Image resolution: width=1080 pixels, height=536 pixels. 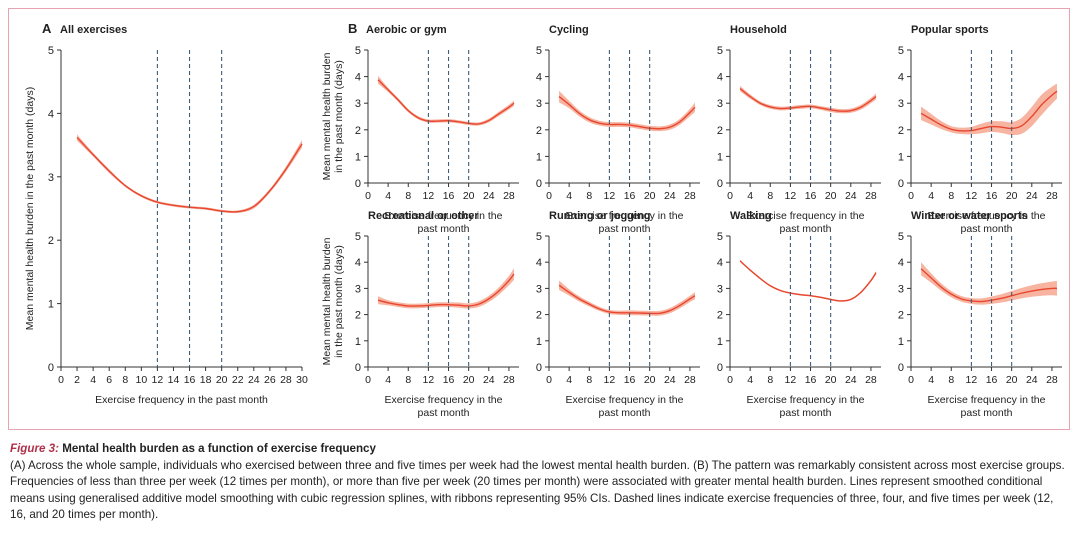 I want to click on panel-title: Cycling, so click(x=569, y=30).